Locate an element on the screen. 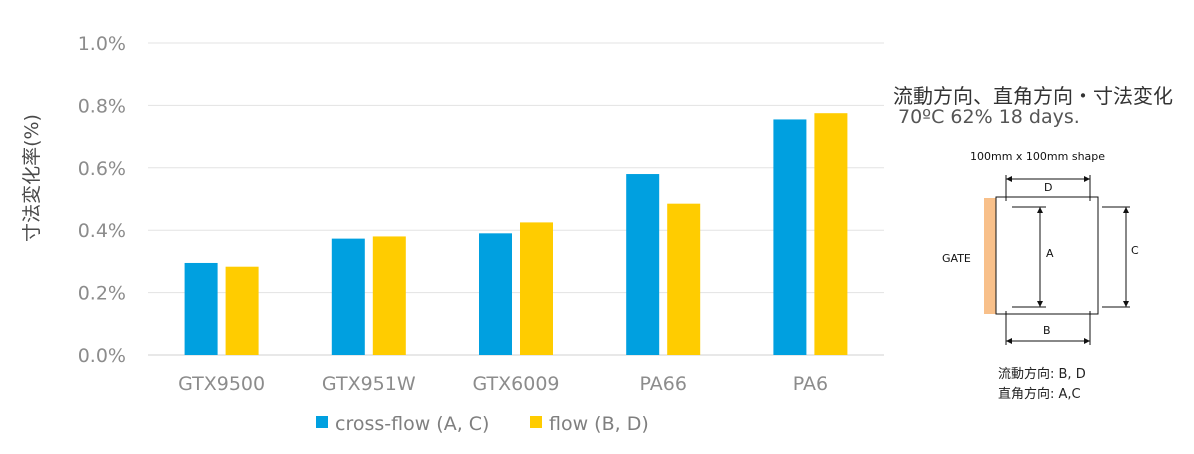  gate-label: GATE is located at coordinates (956, 258).